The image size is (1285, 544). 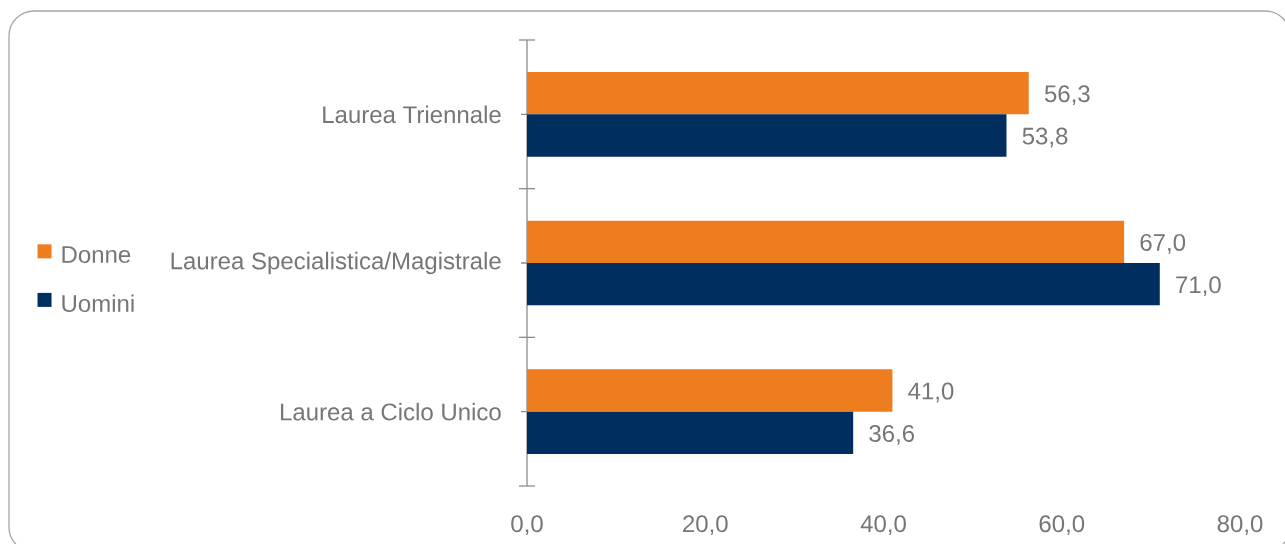 I want to click on x-tick-label: 80,0, so click(x=1240, y=525).